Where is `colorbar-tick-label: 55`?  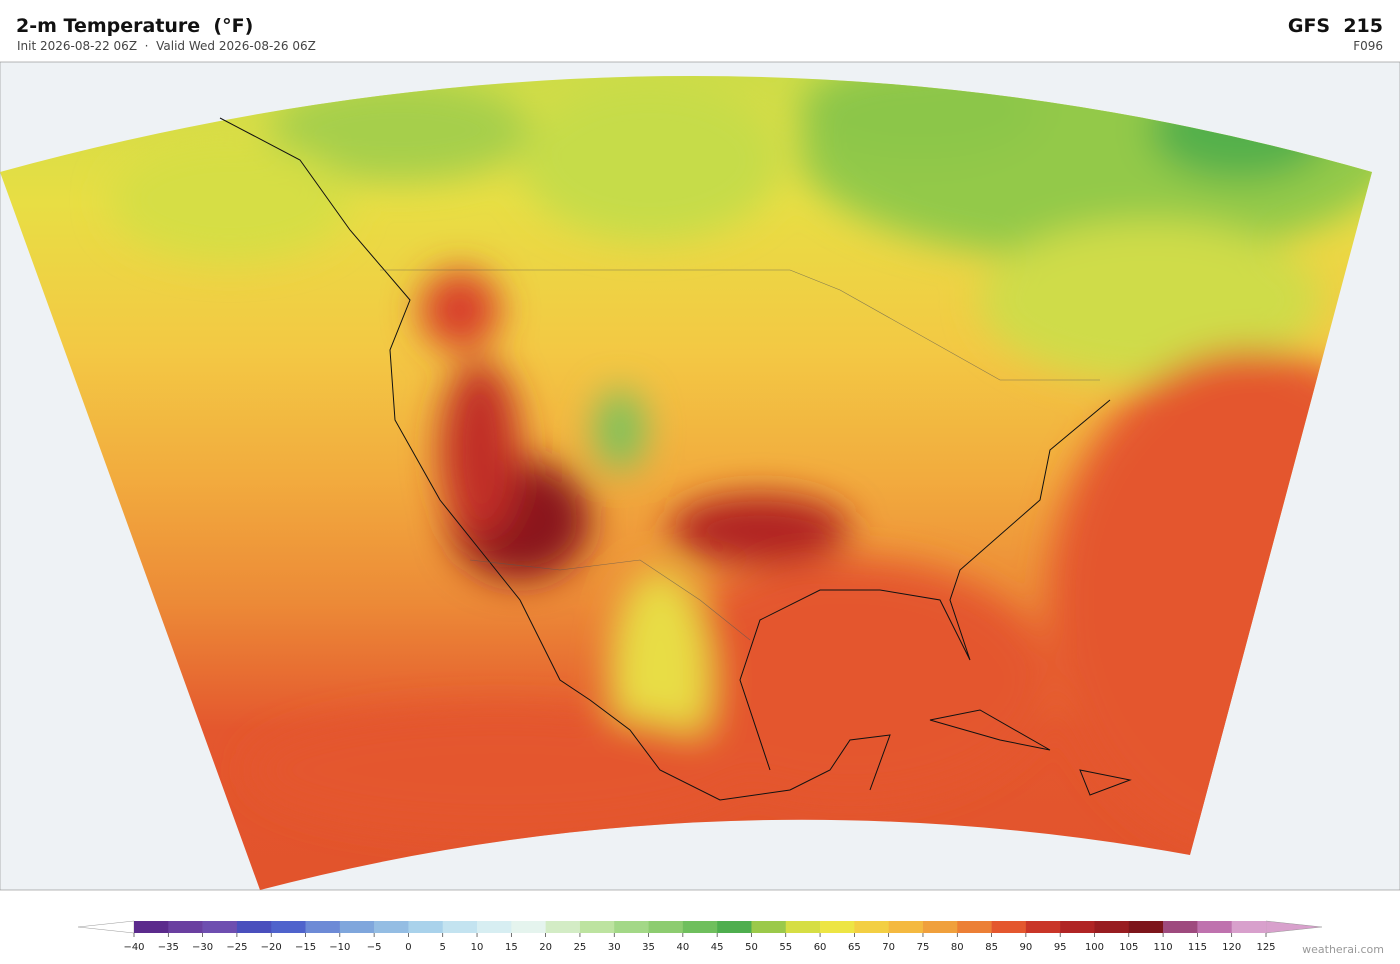
colorbar-tick-label: 55 is located at coordinates (785, 947).